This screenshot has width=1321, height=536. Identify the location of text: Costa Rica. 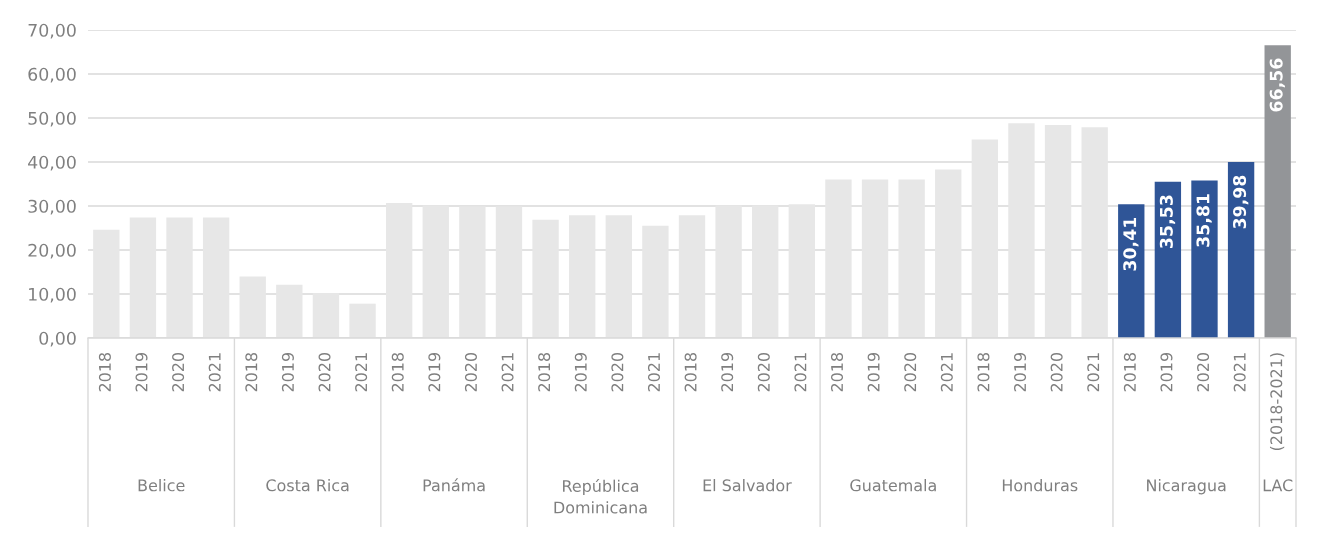
(307, 485).